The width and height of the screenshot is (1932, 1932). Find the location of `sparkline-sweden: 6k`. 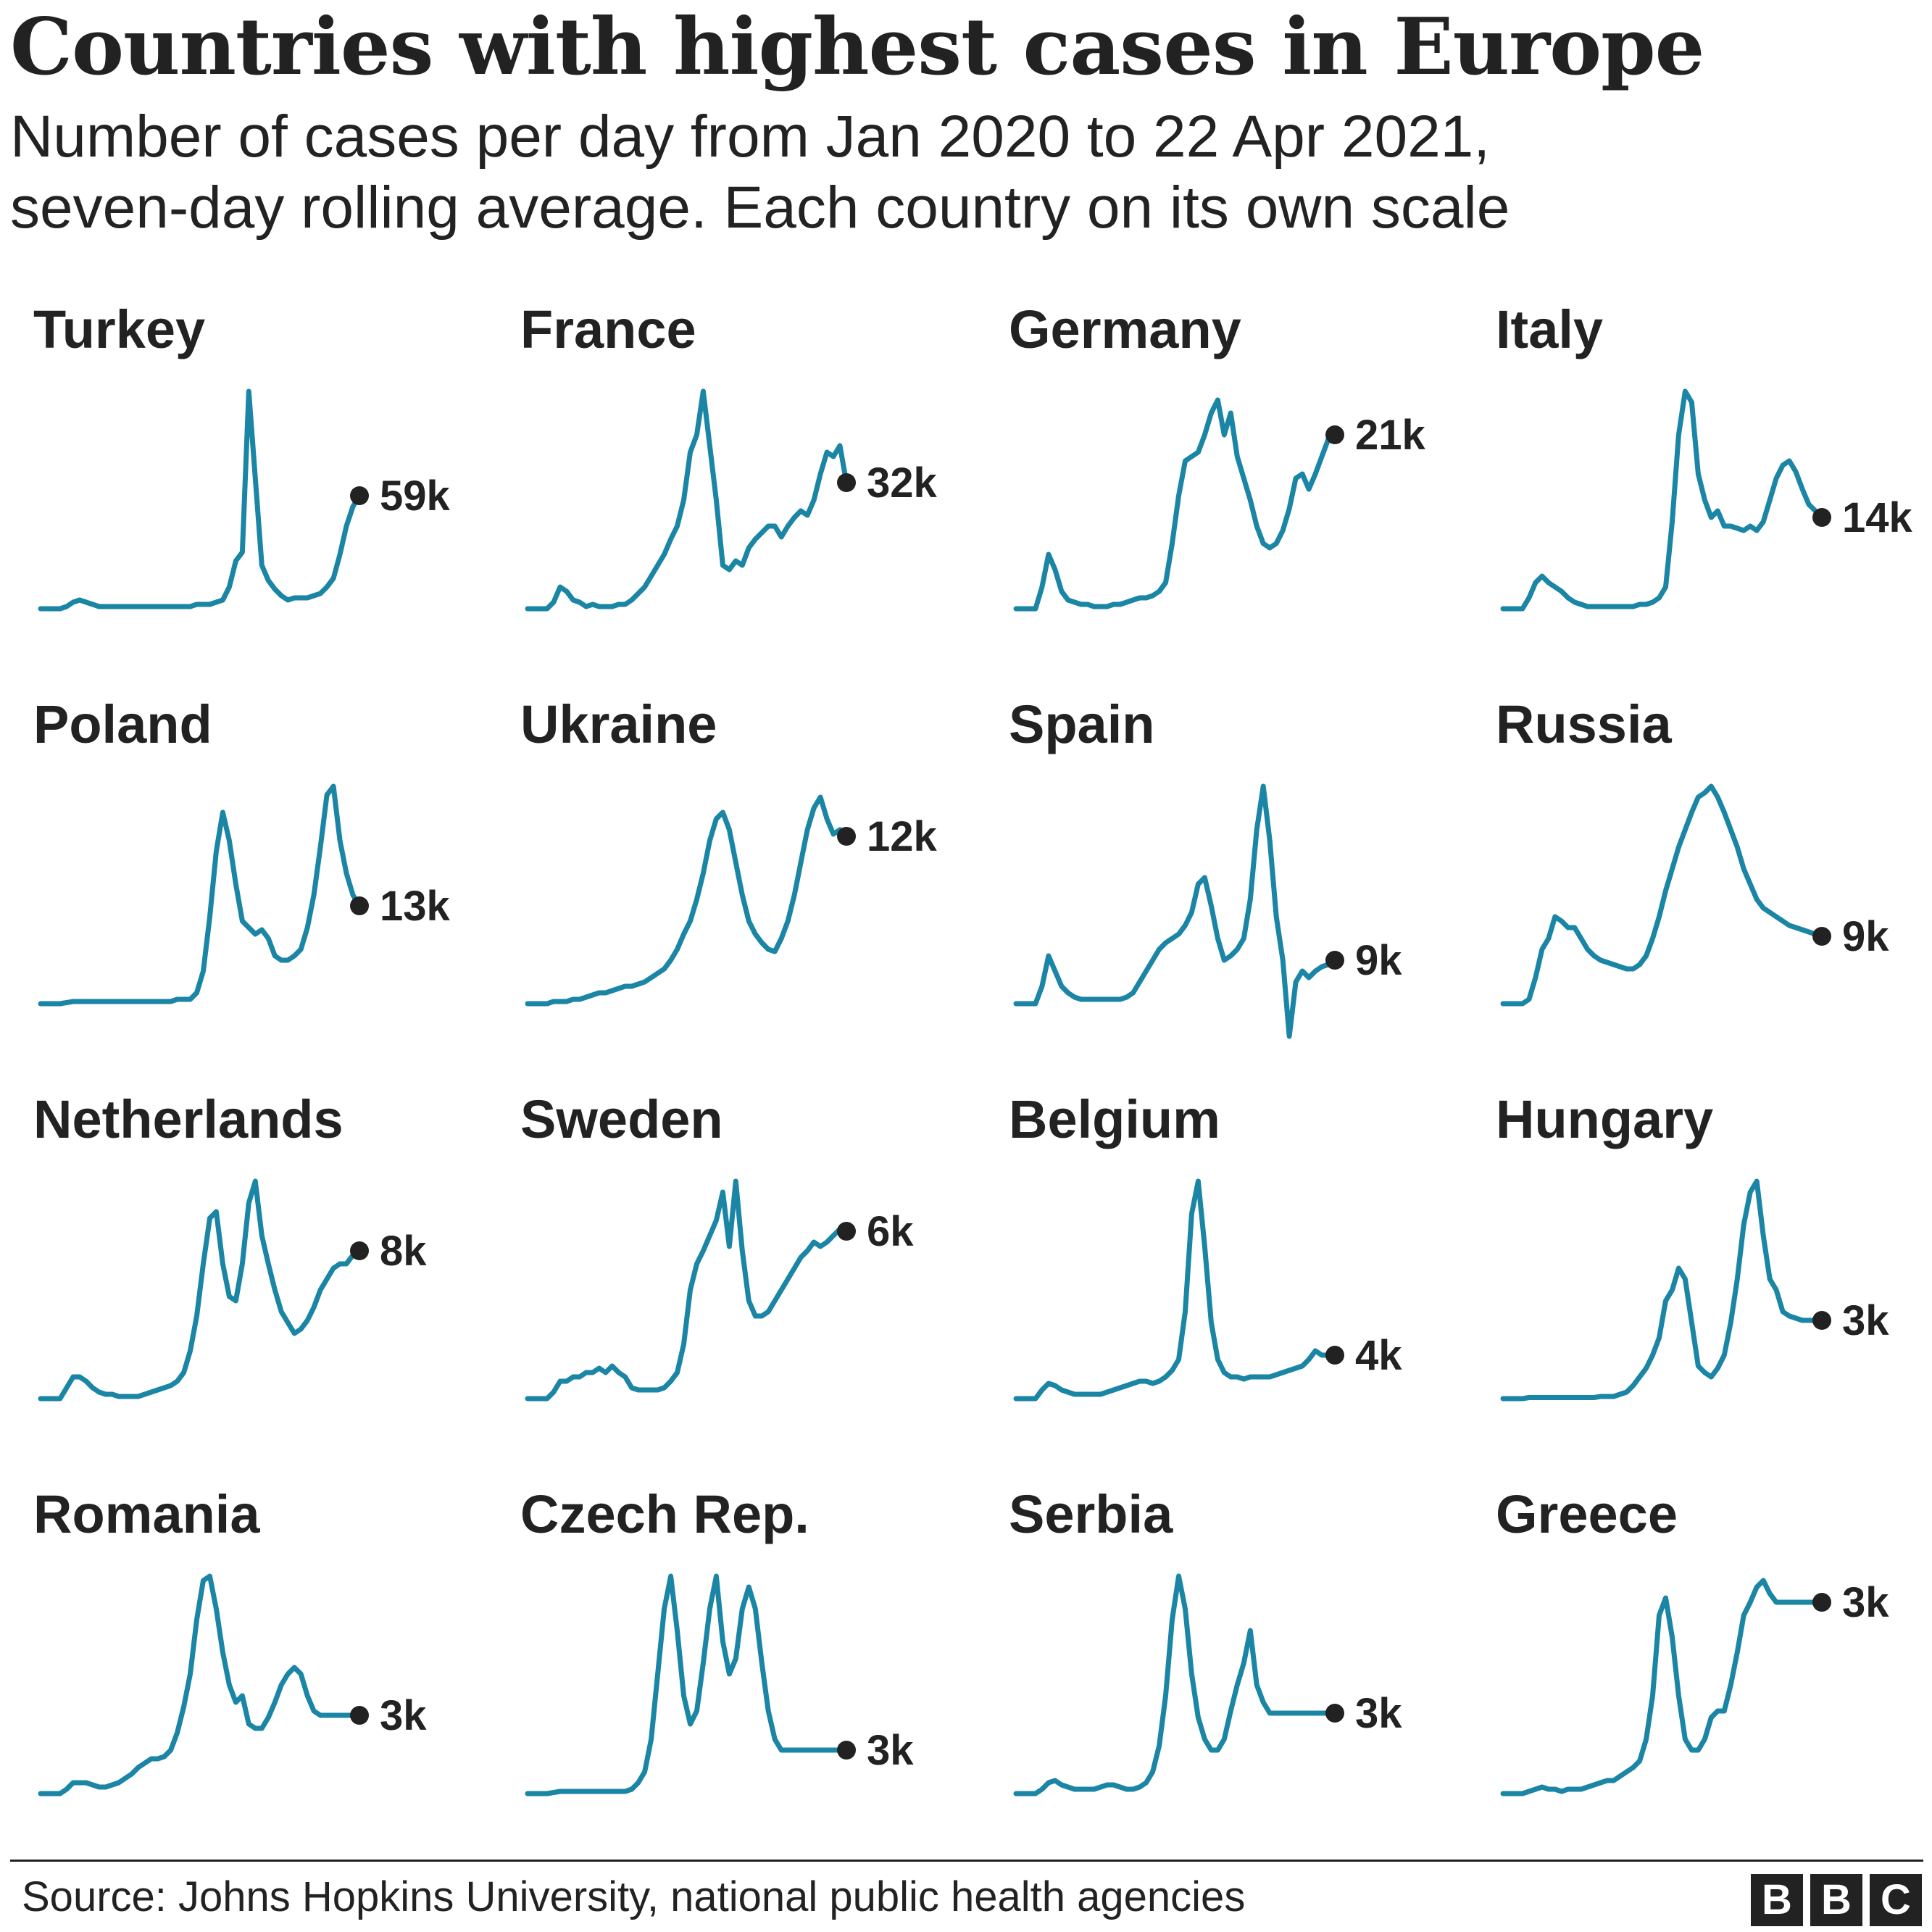

sparkline-sweden: 6k is located at coordinates (720, 1290).